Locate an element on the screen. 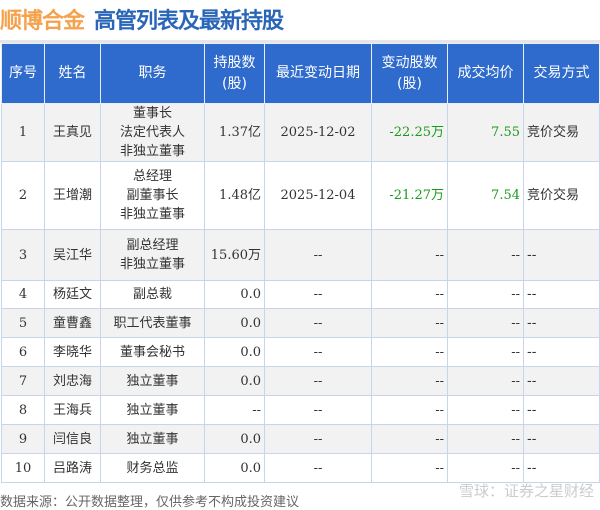 The height and width of the screenshot is (510, 600). table-cell: 1.48亿 is located at coordinates (234, 195).